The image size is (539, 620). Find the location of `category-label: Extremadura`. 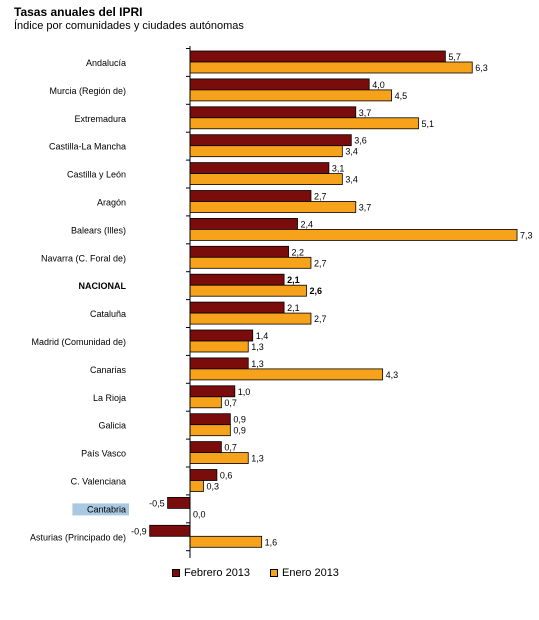

category-label: Extremadura is located at coordinates (100, 119).